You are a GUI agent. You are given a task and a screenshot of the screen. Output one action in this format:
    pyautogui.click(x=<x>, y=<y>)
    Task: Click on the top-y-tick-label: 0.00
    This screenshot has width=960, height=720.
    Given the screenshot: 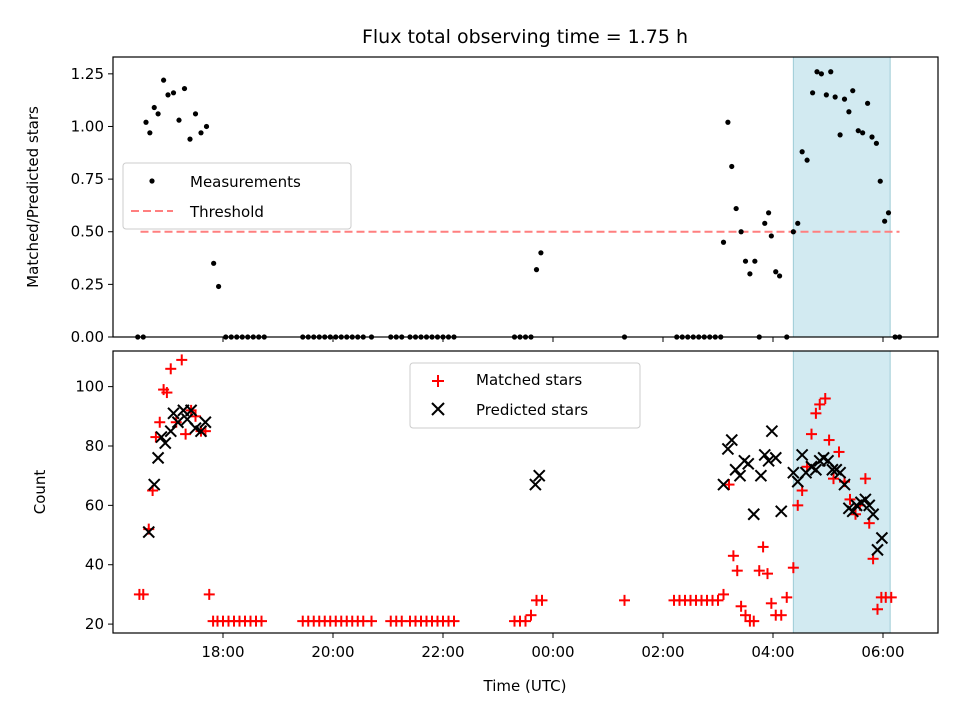 What is the action you would take?
    pyautogui.click(x=87, y=337)
    